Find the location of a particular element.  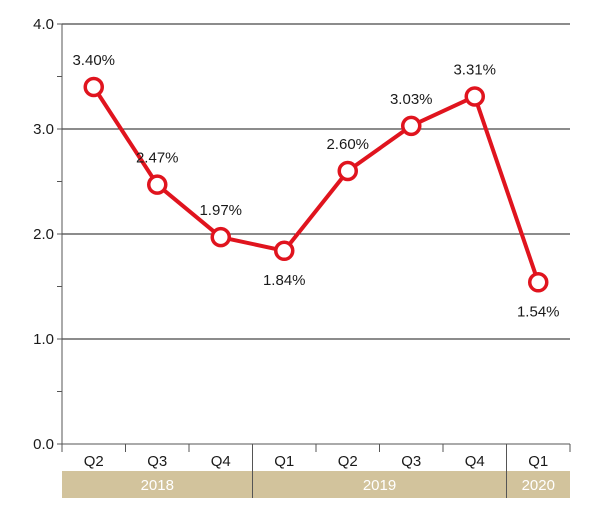

year-label: 2018 is located at coordinates (157, 485).